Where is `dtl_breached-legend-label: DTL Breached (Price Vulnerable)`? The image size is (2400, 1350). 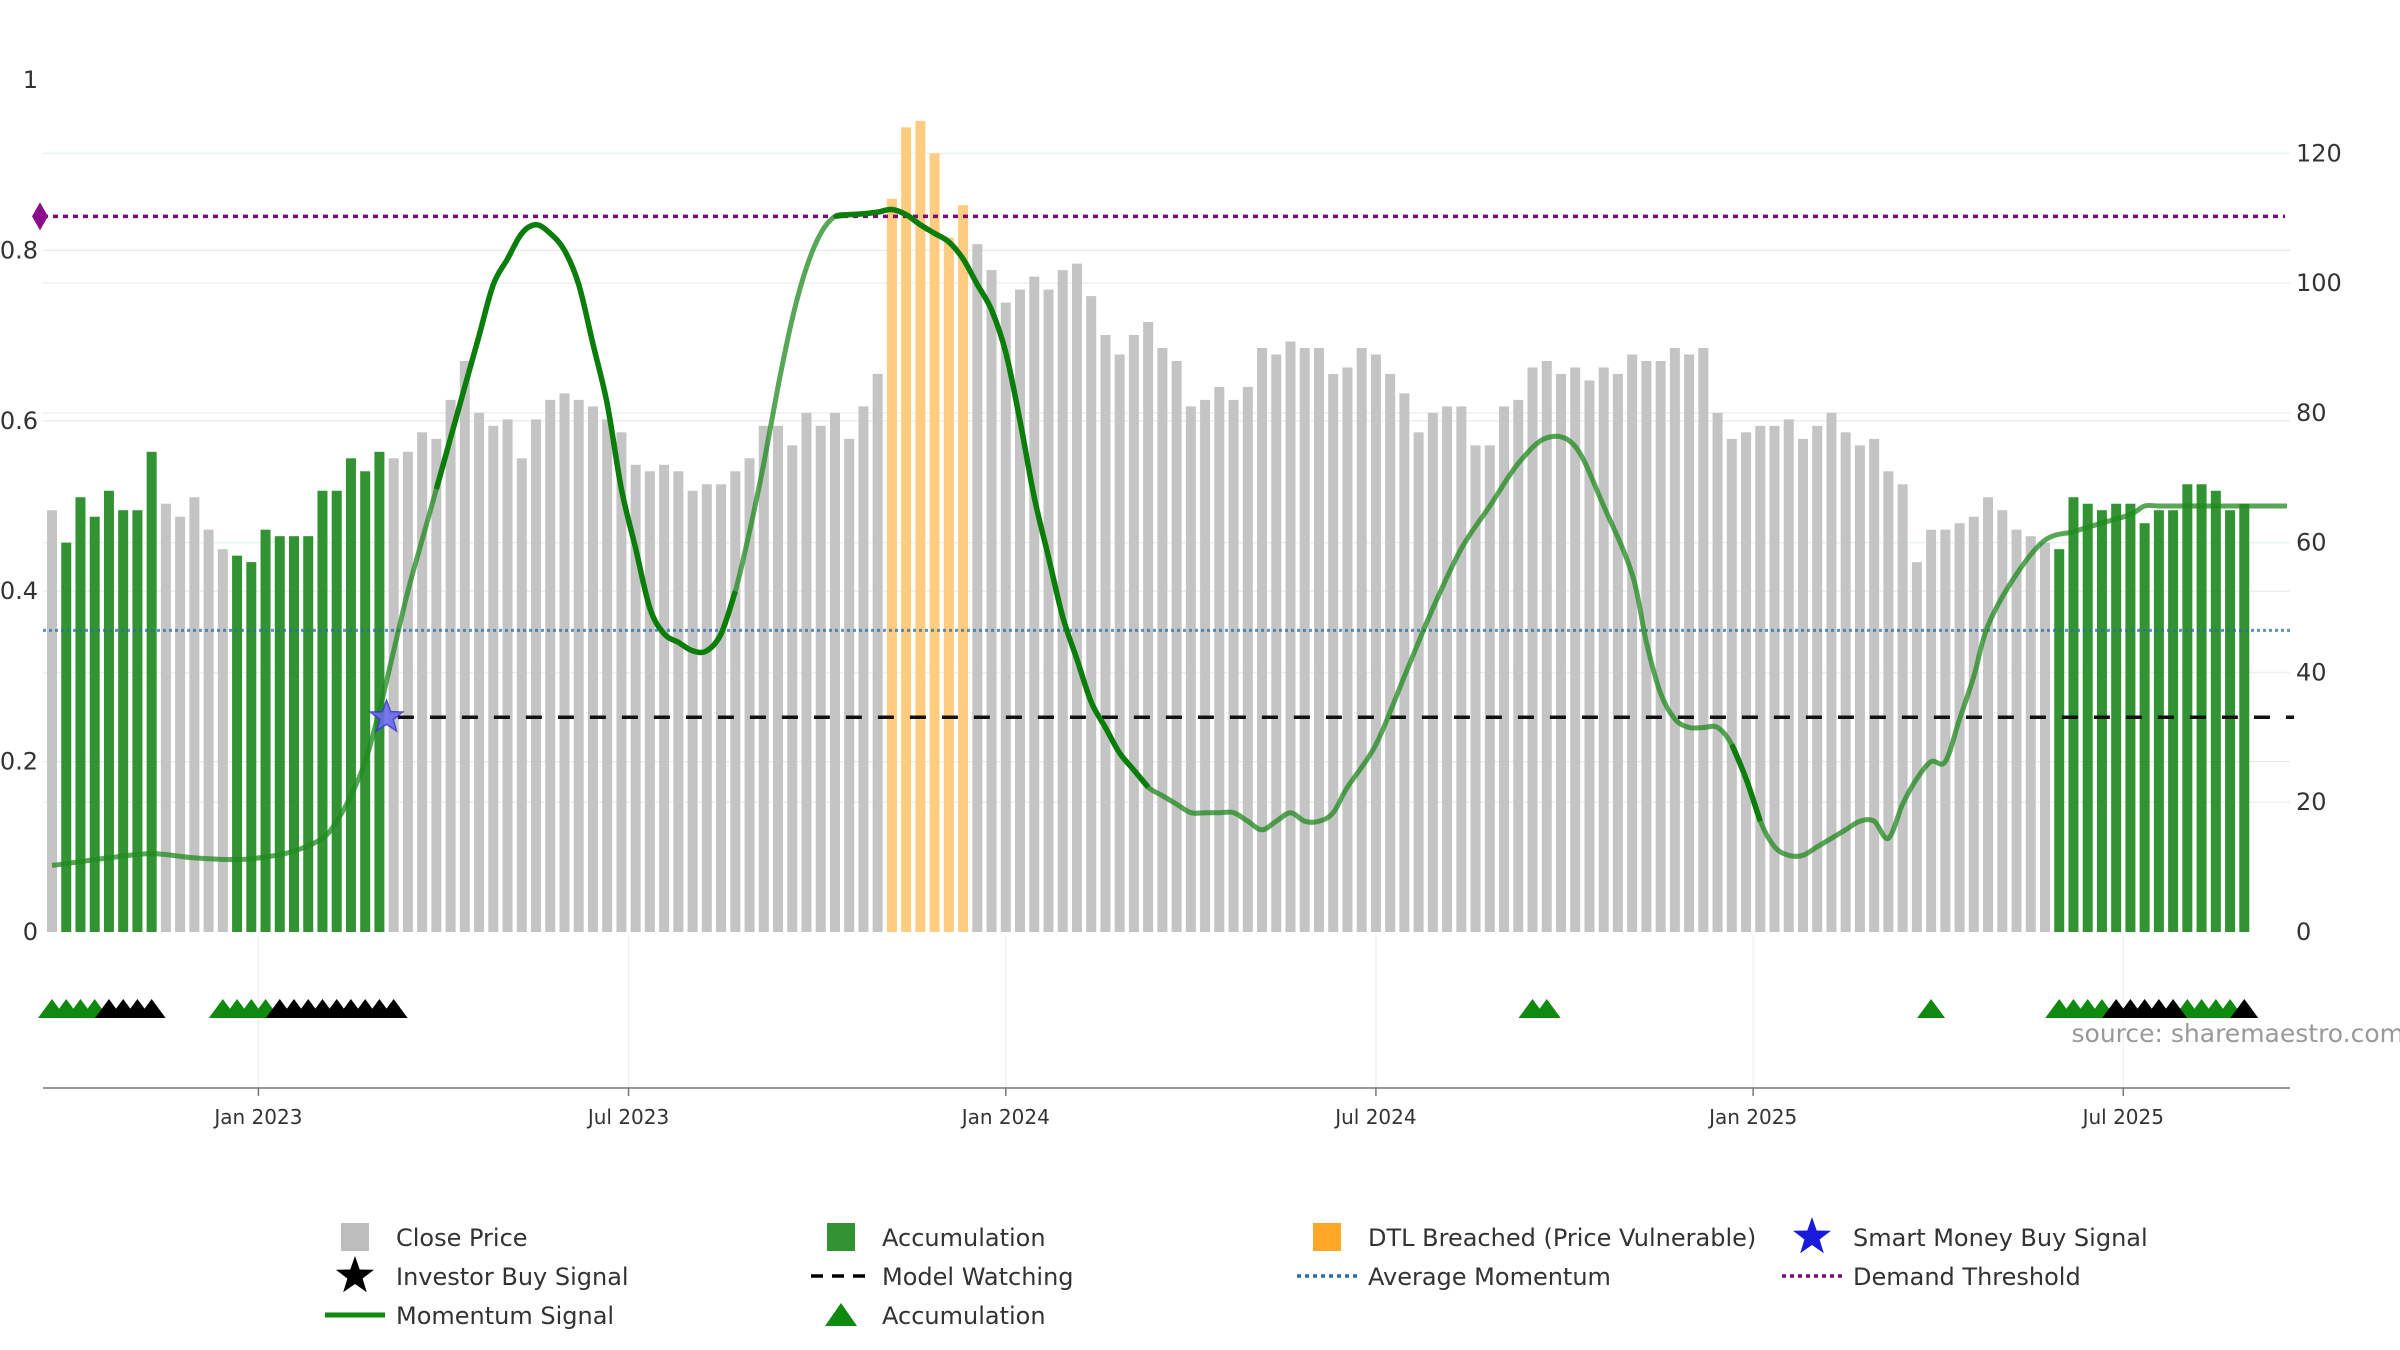
dtl_breached-legend-label: DTL Breached (Price Vulnerable) is located at coordinates (1562, 1238).